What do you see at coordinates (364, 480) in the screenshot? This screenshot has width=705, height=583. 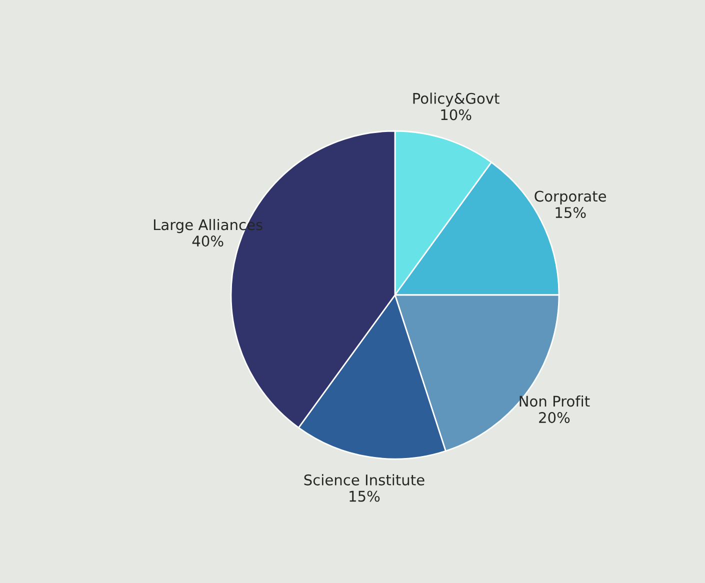 I see `slice-label: Science Institute` at bounding box center [364, 480].